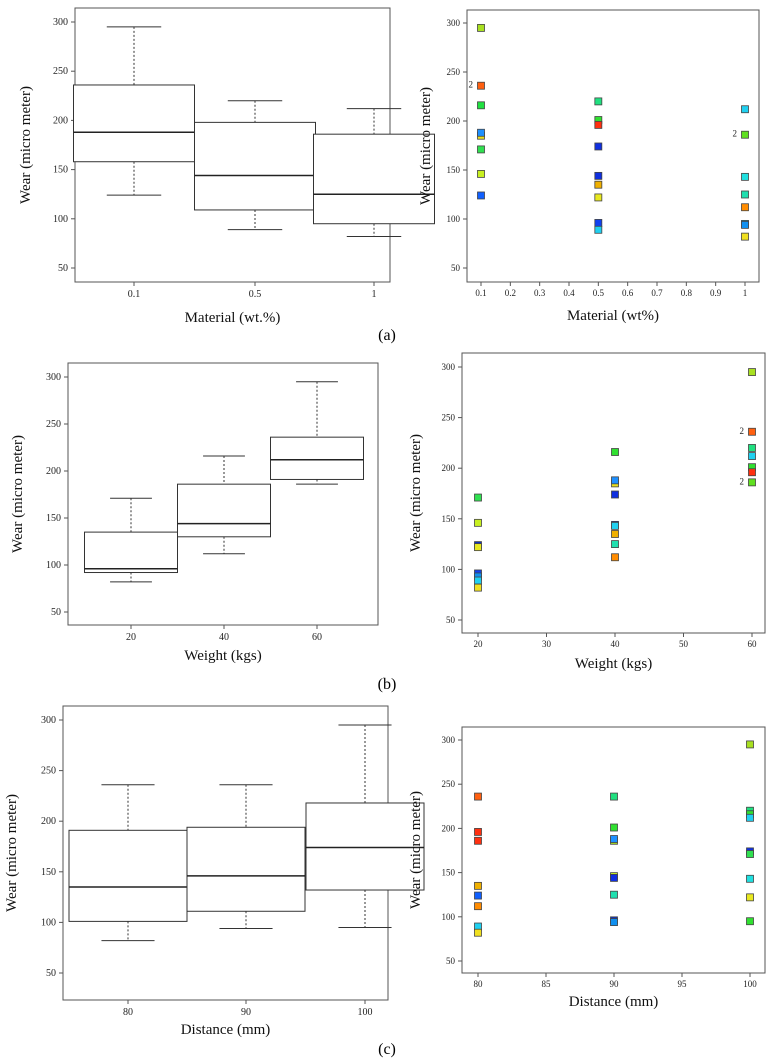  What do you see at coordinates (569, 293) in the screenshot?
I see `x-tick-label: 0.4` at bounding box center [569, 293].